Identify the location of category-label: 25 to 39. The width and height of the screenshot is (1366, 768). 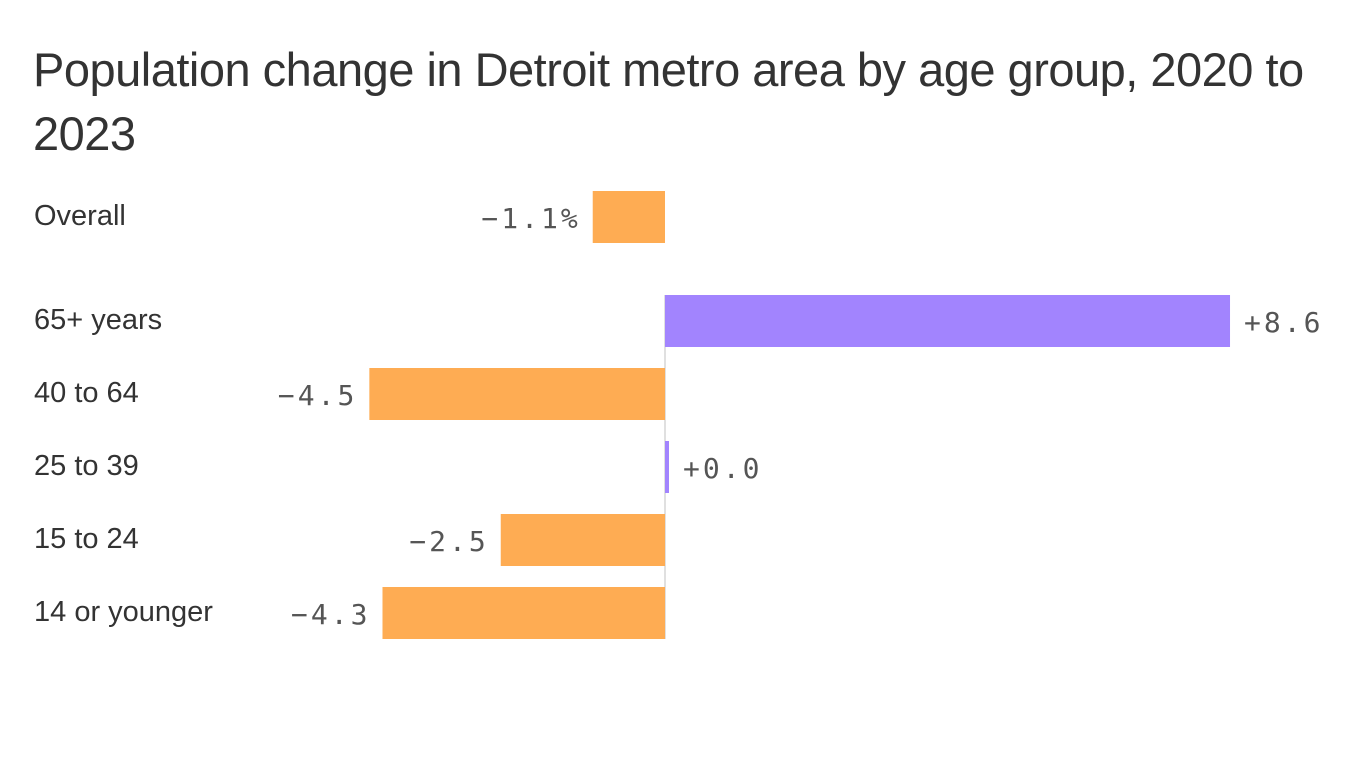
(86, 466).